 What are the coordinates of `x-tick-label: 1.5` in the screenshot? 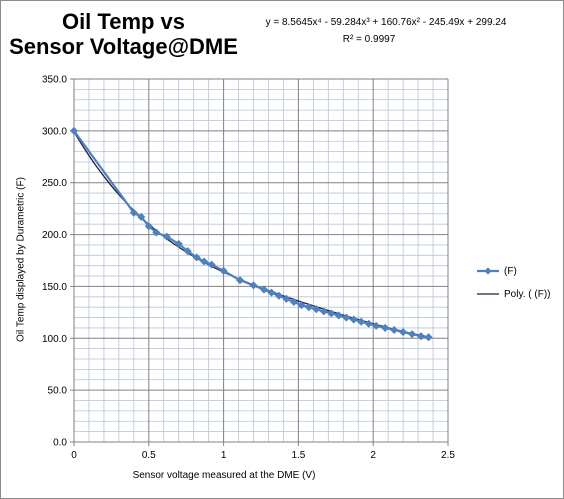 It's located at (298, 455).